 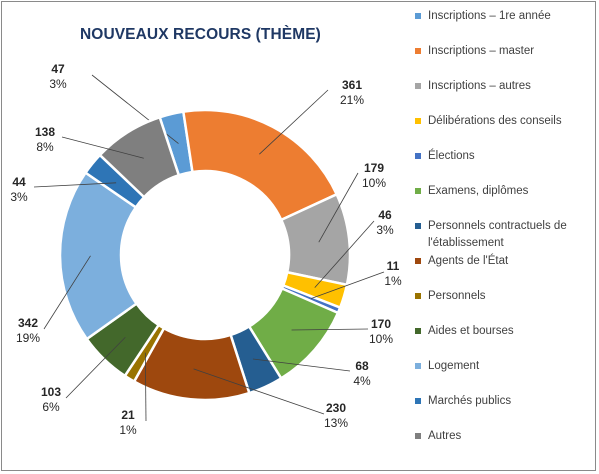 I want to click on legend-label: Agents de l'État, so click(x=468, y=261).